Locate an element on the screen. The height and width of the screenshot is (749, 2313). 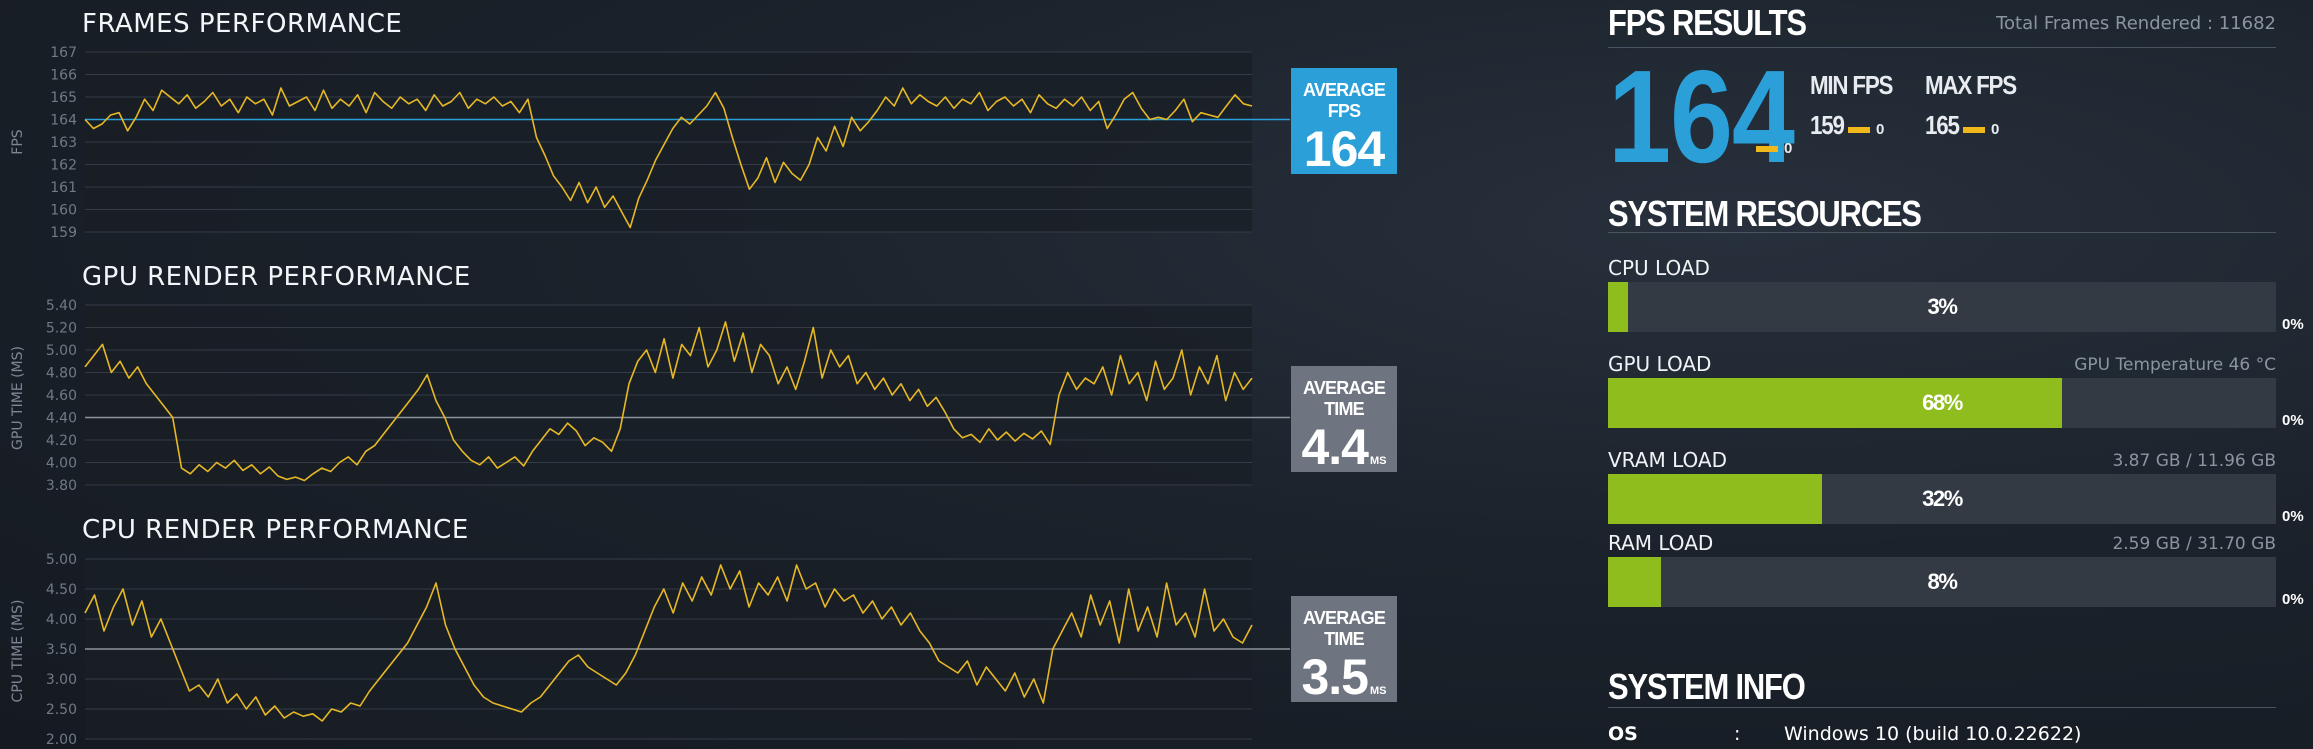
average-gpu-time-label: AVERAGE TIME is located at coordinates (1344, 398).